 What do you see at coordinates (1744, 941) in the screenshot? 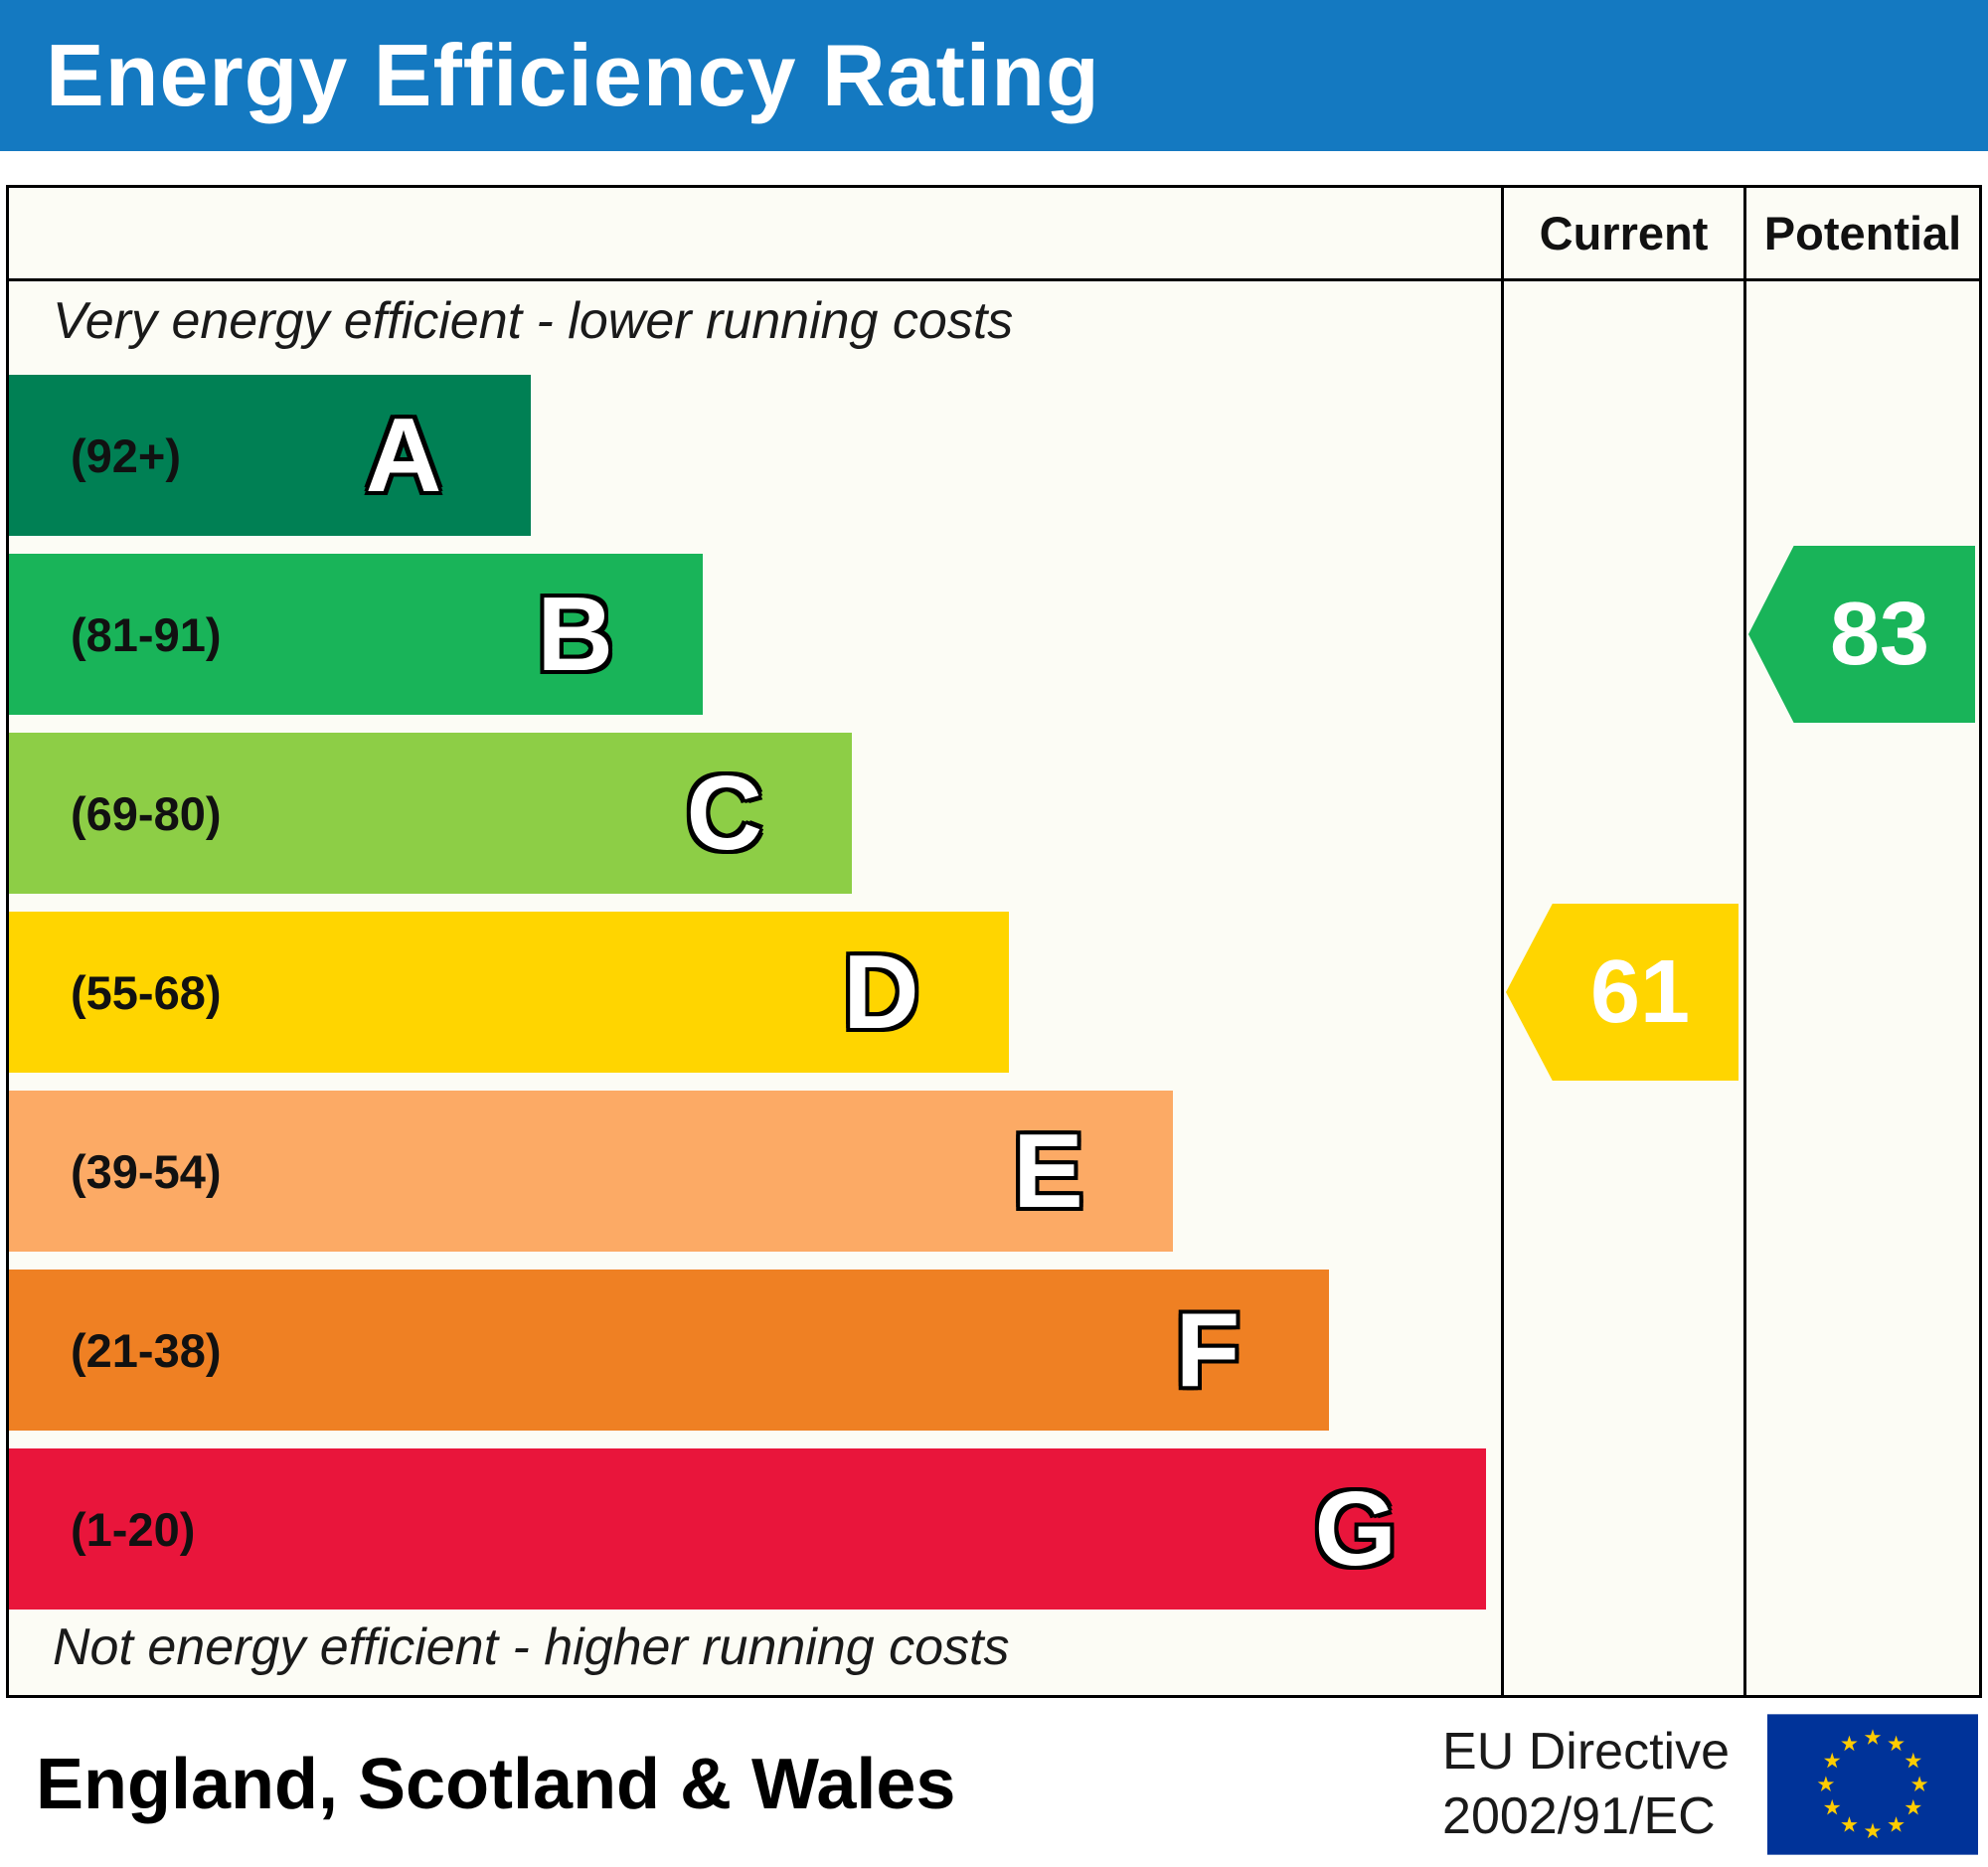
I see `potential-column-separator` at bounding box center [1744, 941].